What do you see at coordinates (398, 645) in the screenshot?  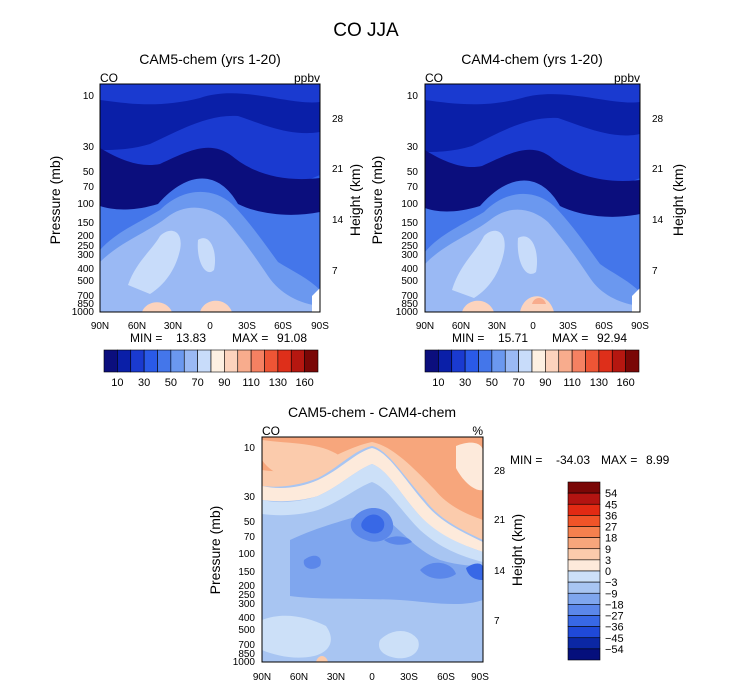 I see `contour-level-neg3c` at bounding box center [398, 645].